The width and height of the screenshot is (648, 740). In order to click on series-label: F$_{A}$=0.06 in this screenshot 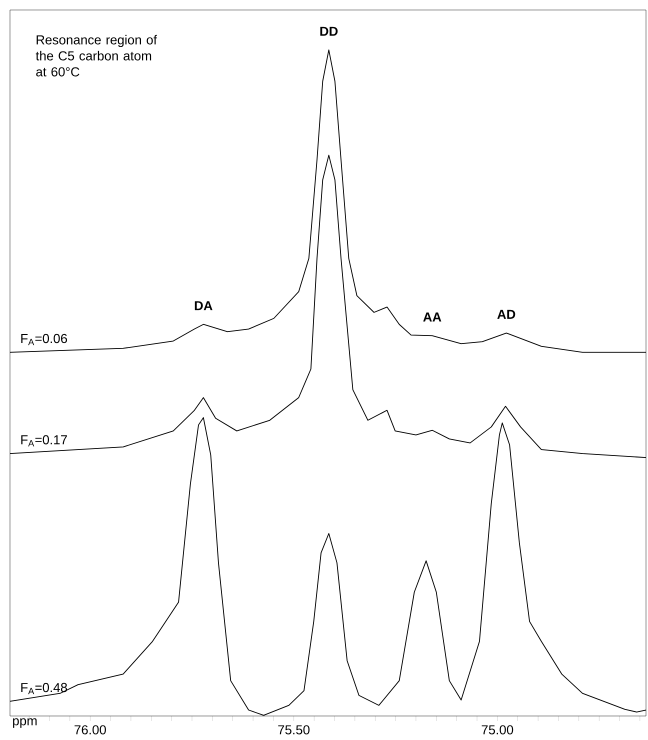, I will do `click(44, 340)`.